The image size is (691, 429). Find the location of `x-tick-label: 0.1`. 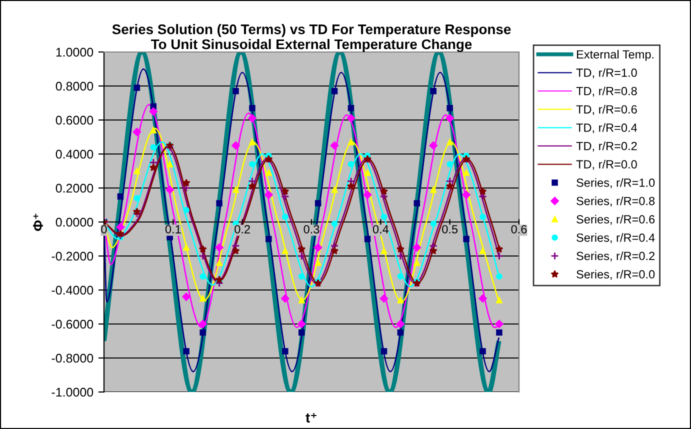

x-tick-label: 0.1 is located at coordinates (173, 229).